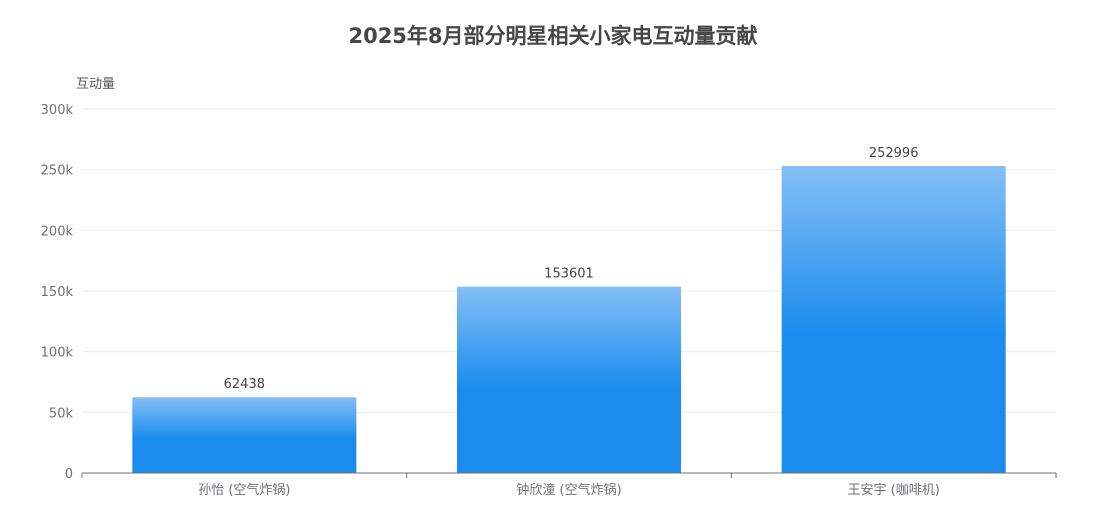  What do you see at coordinates (57, 110) in the screenshot?
I see `y-tick-label: 300k` at bounding box center [57, 110].